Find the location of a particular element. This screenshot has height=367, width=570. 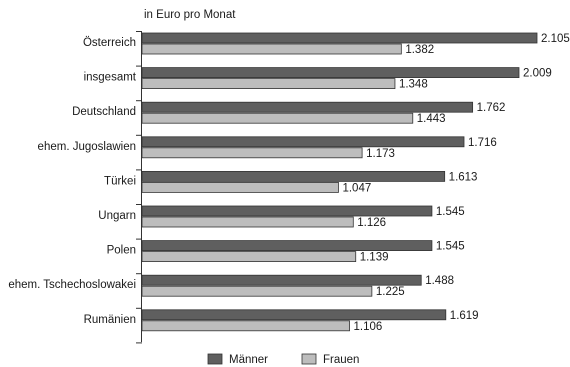

value-label: 1.106 is located at coordinates (368, 327).